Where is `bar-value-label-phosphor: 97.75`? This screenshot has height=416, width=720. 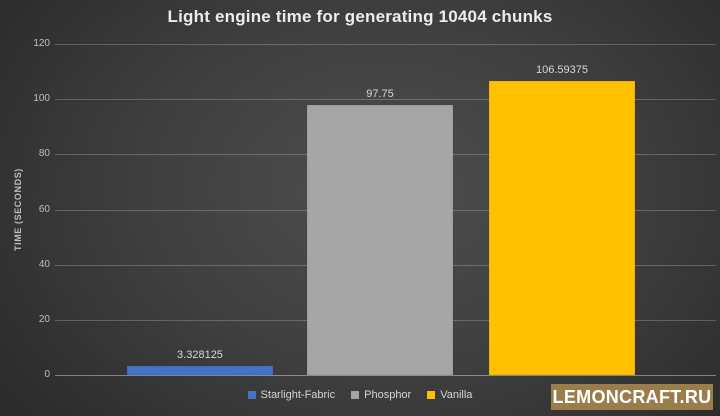 bar-value-label-phosphor: 97.75 is located at coordinates (380, 94).